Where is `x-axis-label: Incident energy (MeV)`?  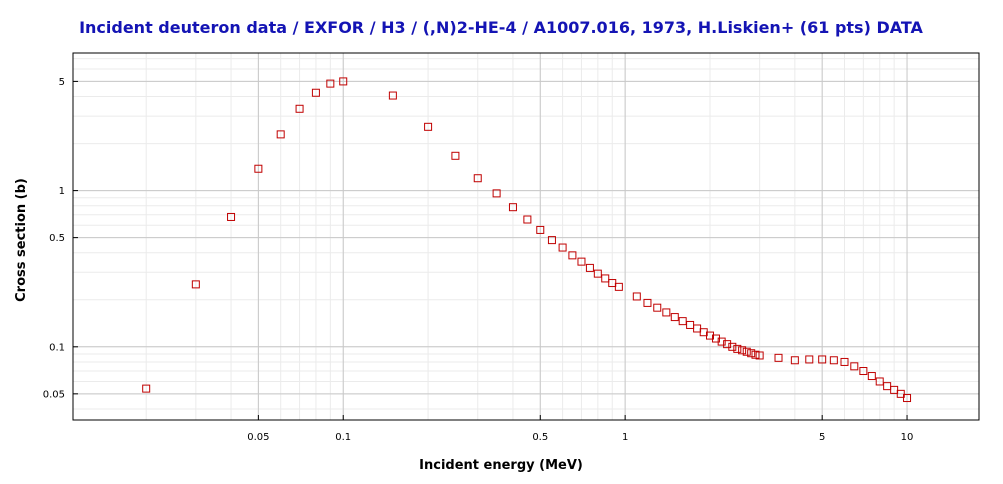
x-axis-label: Incident energy (MeV) is located at coordinates (501, 465).